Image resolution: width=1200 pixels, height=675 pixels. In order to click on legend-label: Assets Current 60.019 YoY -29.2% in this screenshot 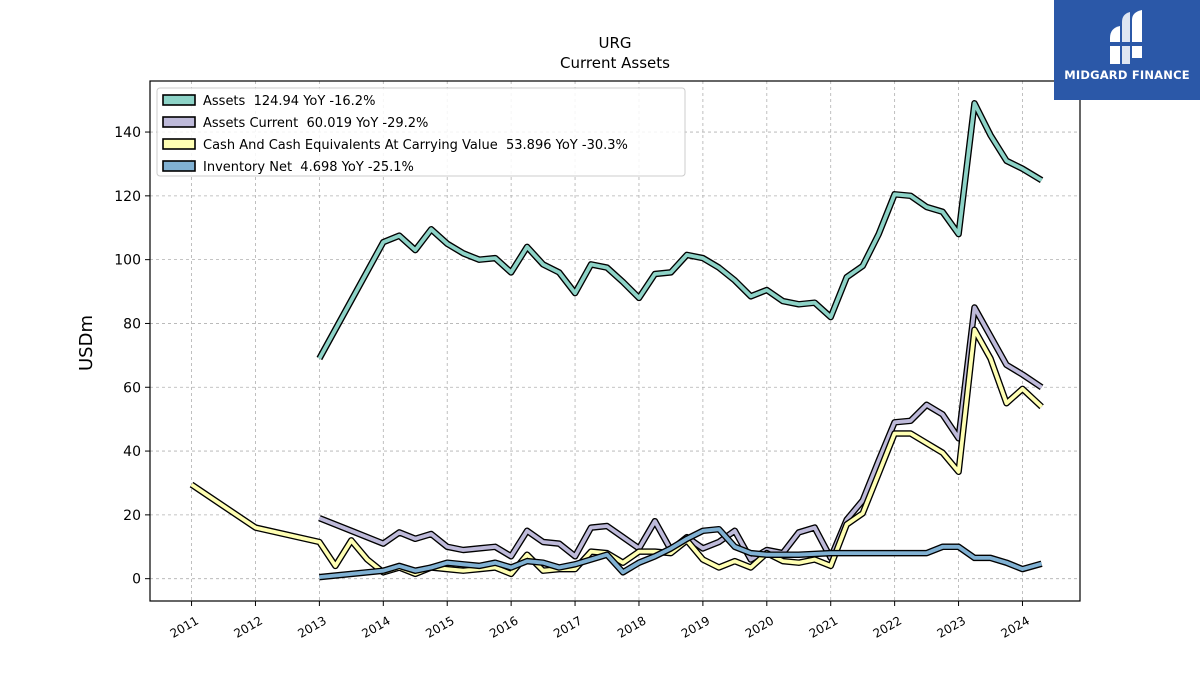, I will do `click(315, 123)`.